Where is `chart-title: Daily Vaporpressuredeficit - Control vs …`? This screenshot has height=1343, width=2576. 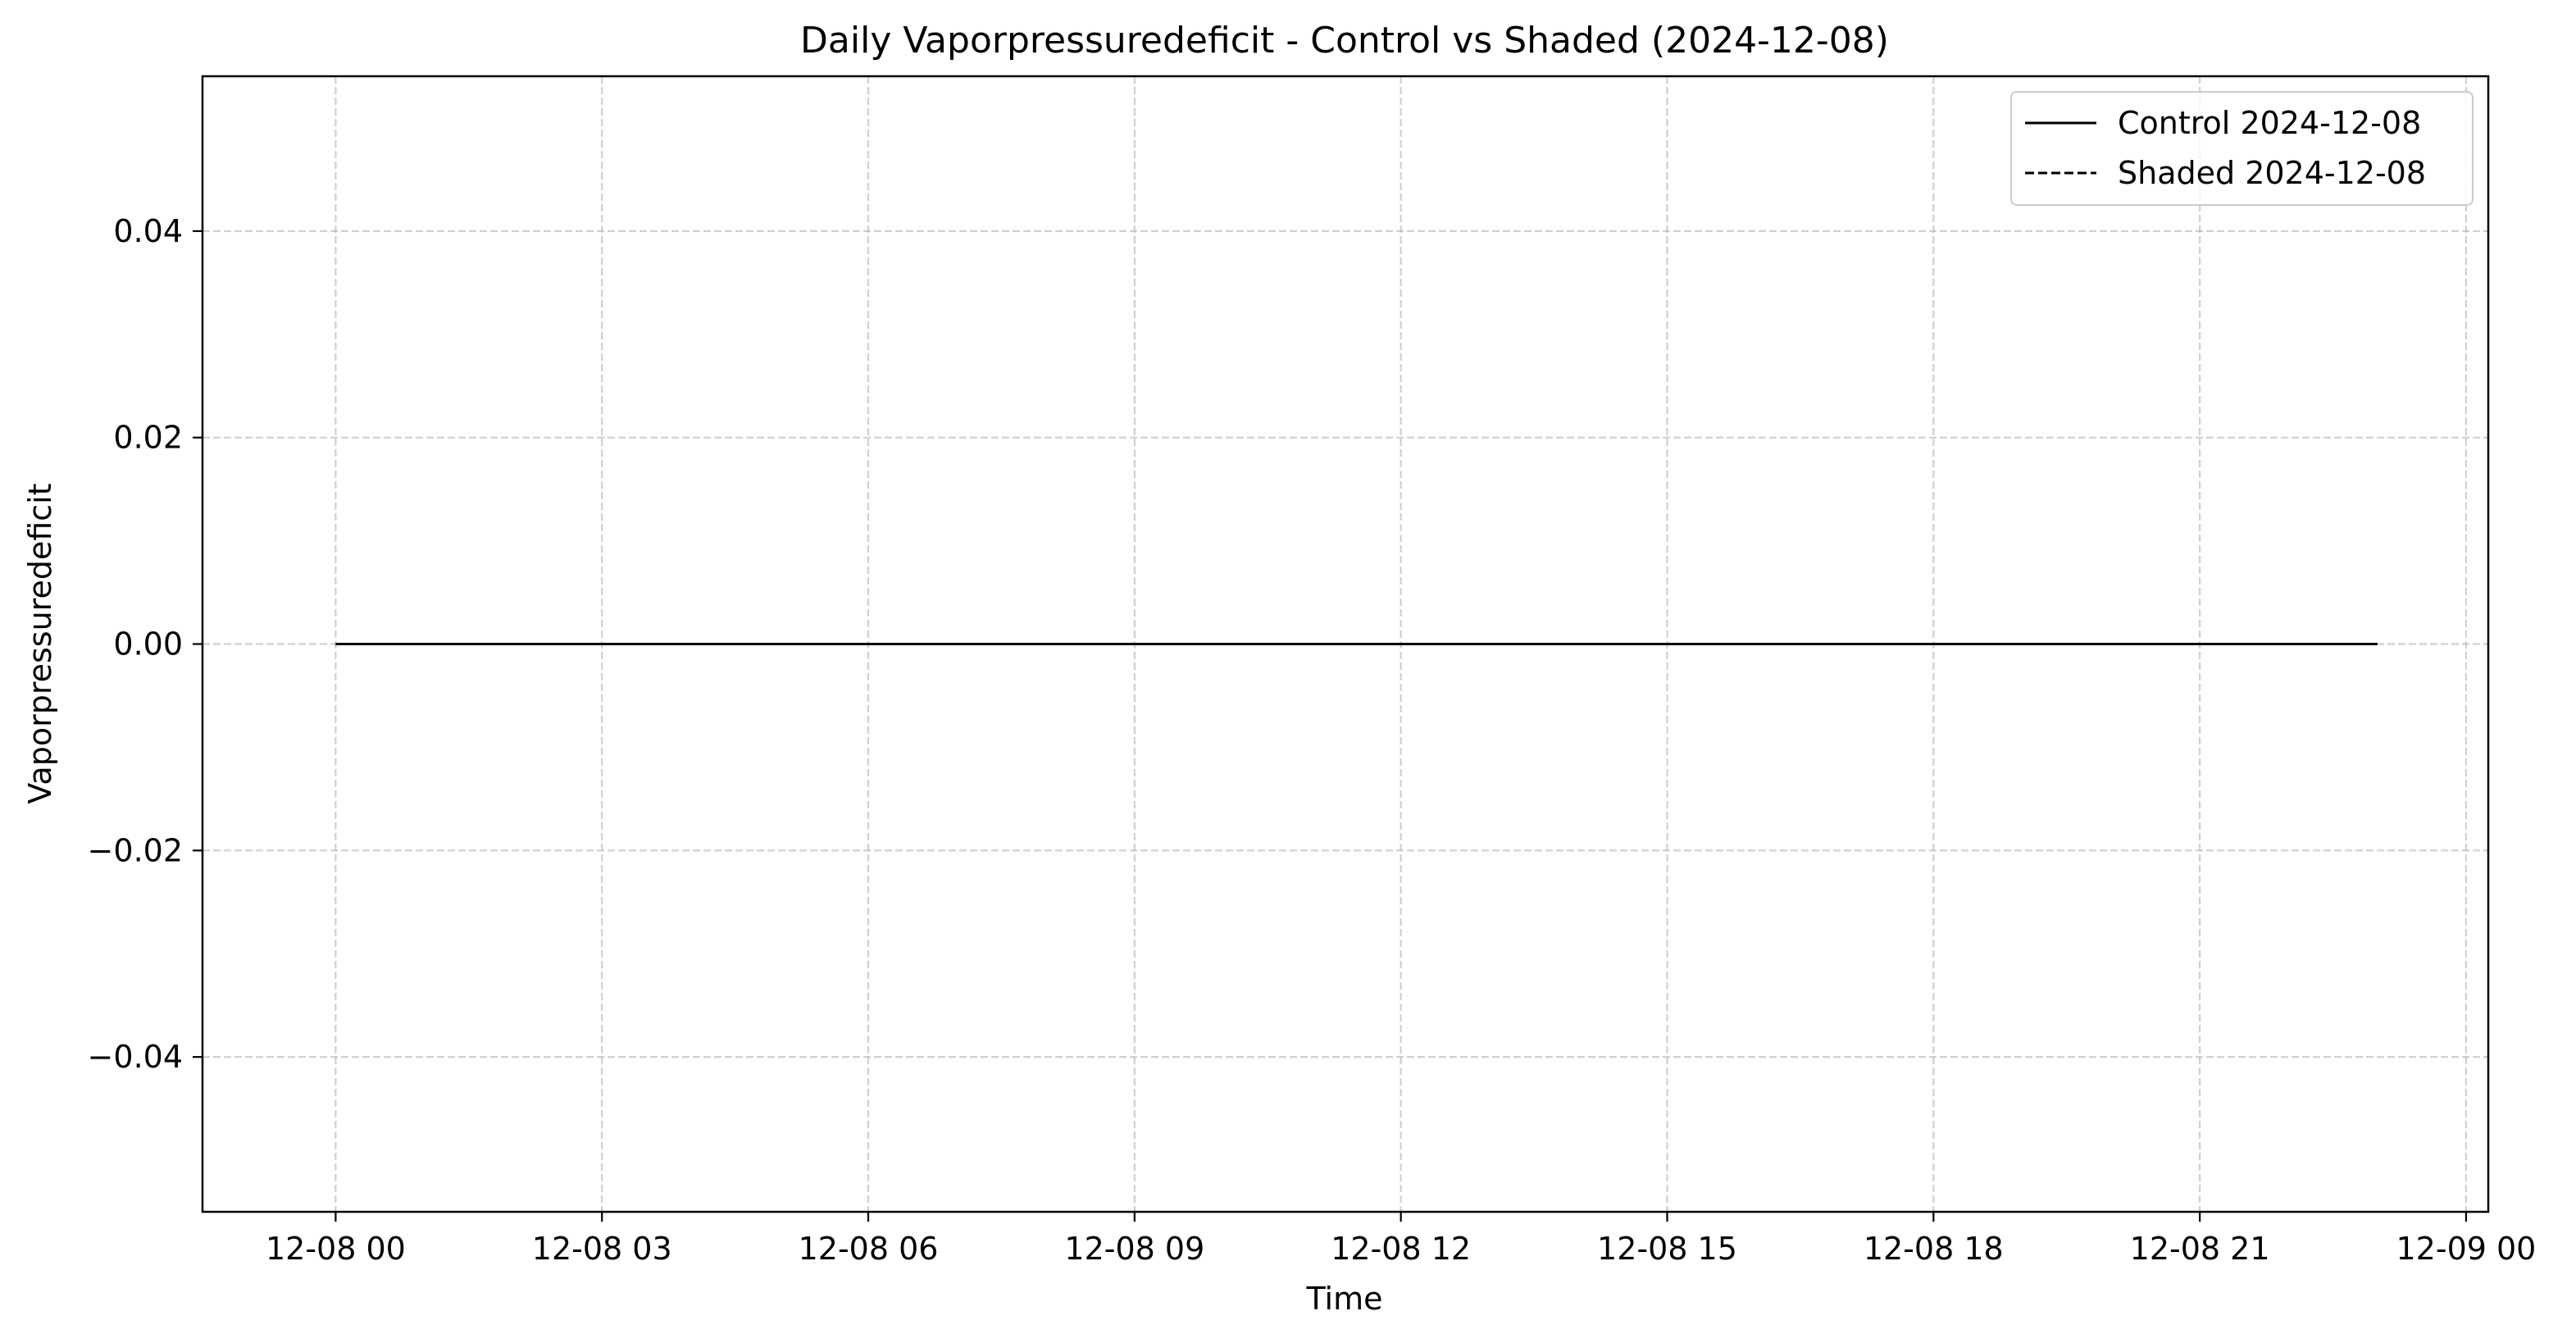 chart-title: Daily Vaporpressuredeficit - Control vs … is located at coordinates (1344, 40).